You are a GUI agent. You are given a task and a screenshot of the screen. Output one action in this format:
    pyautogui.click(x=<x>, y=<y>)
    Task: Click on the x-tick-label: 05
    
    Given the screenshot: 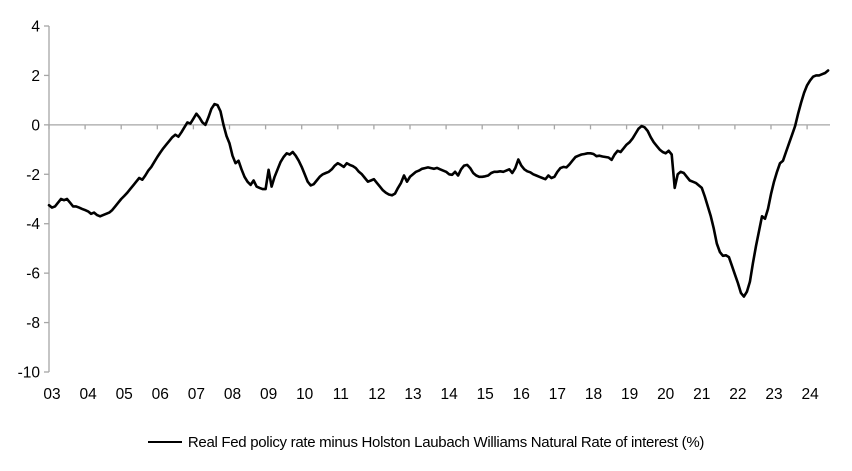 What is the action you would take?
    pyautogui.click(x=124, y=394)
    